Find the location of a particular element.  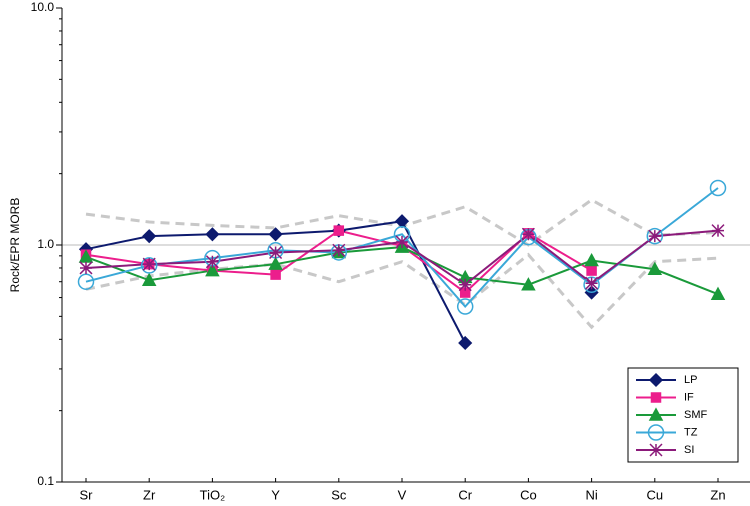

x-tick-label: V is located at coordinates (402, 494).